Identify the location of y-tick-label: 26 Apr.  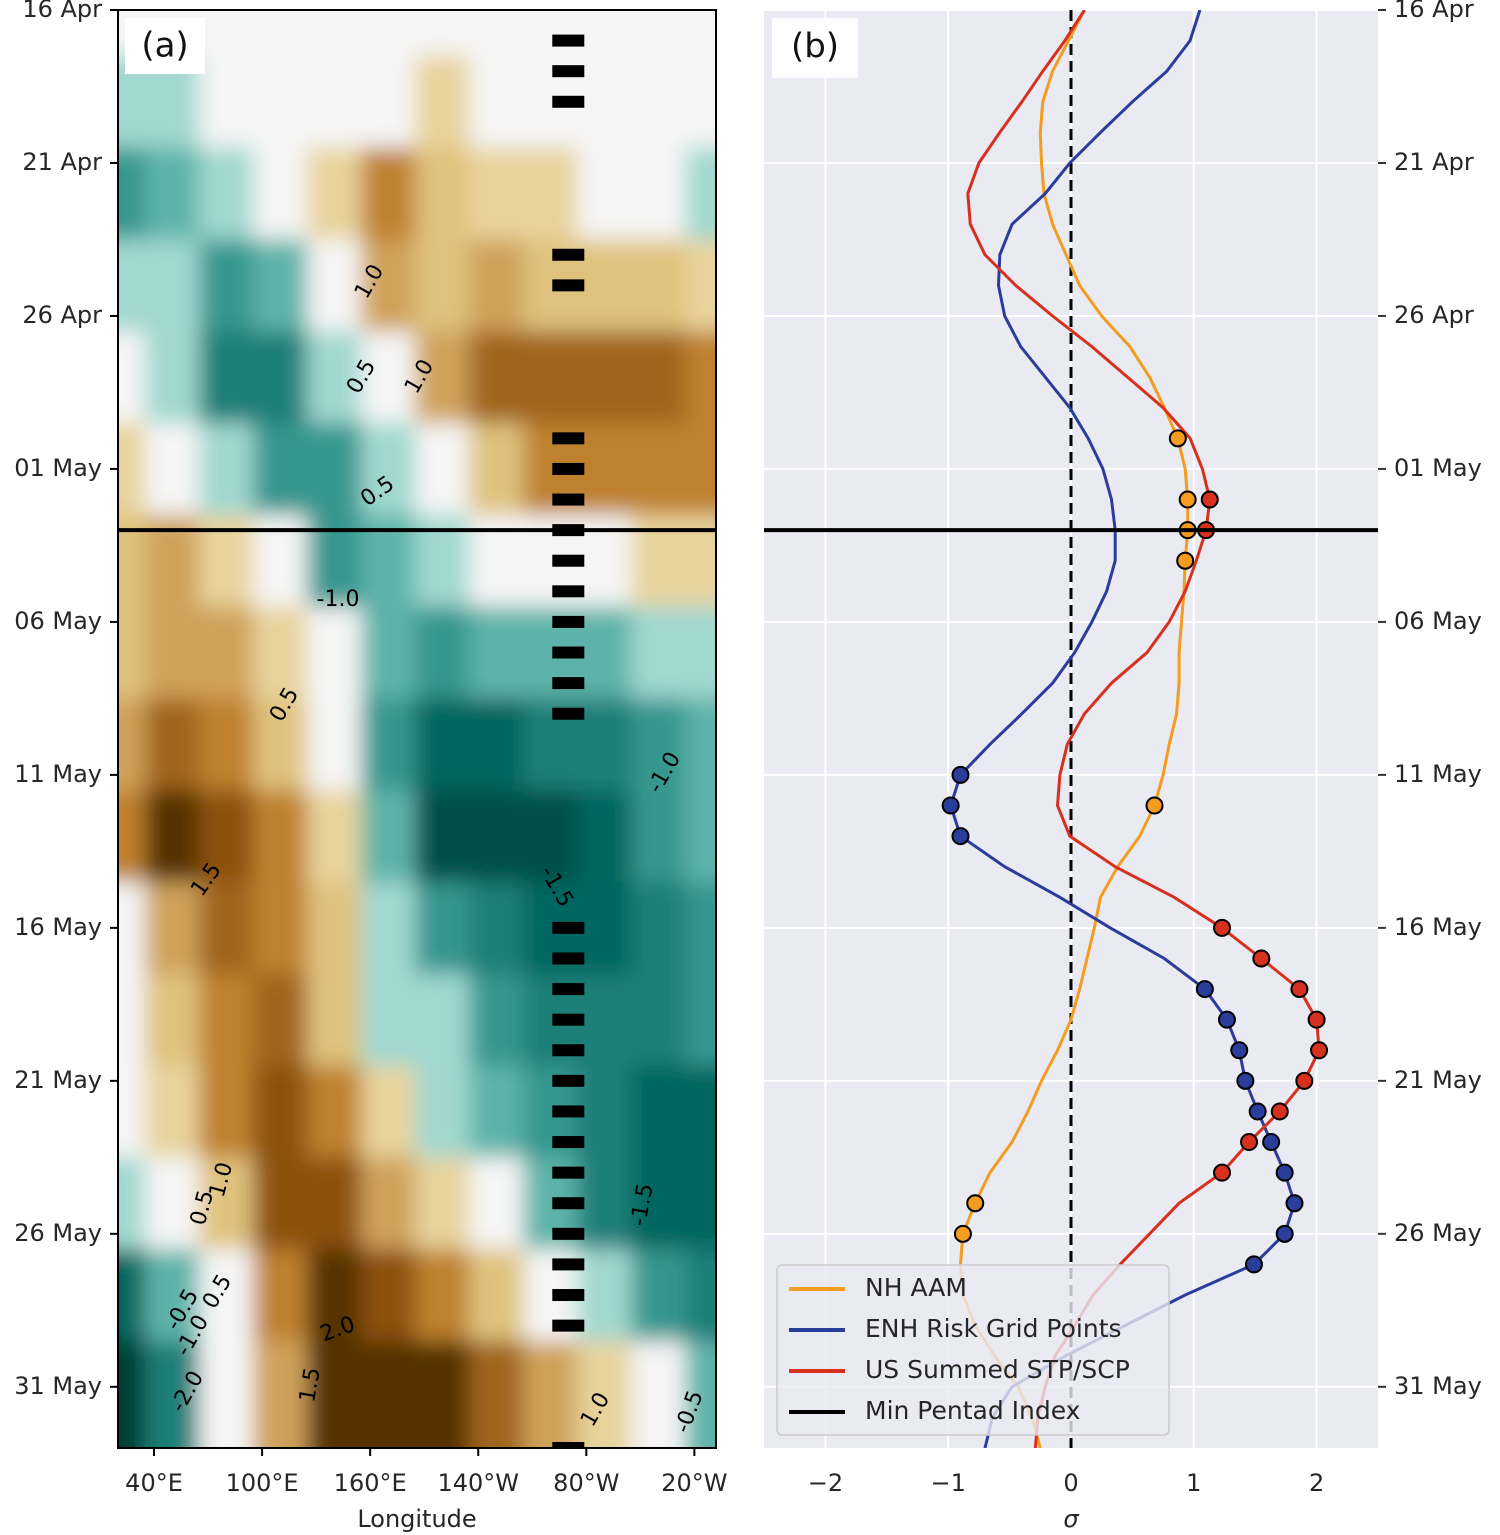
(62, 315).